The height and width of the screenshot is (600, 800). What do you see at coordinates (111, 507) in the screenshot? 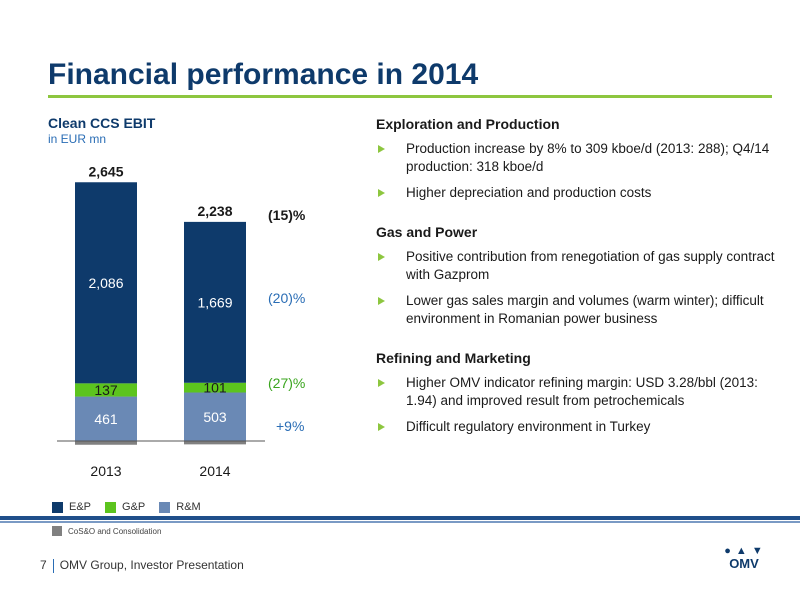
I see `legend-swatch-gp` at bounding box center [111, 507].